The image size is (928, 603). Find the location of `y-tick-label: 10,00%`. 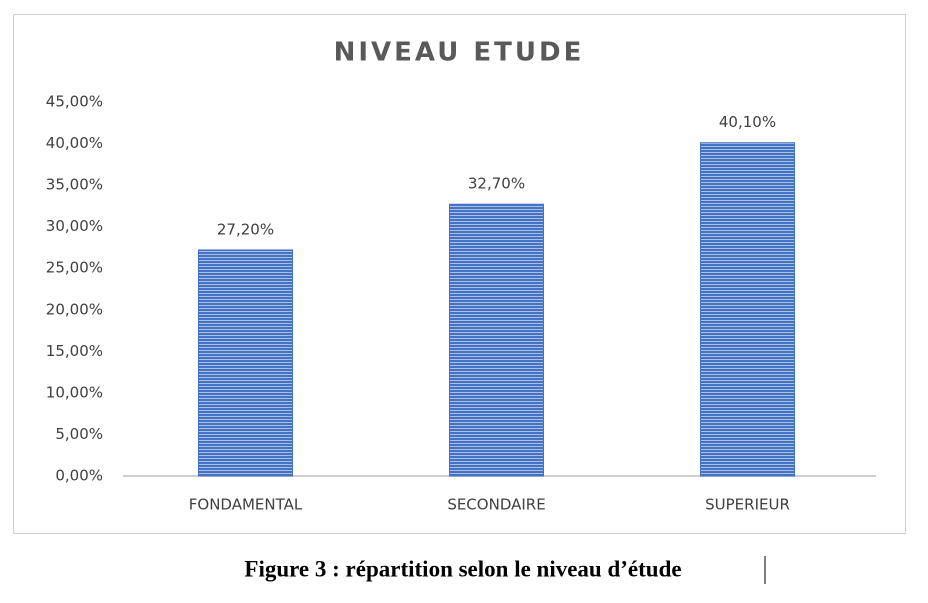

y-tick-label: 10,00% is located at coordinates (74, 392).